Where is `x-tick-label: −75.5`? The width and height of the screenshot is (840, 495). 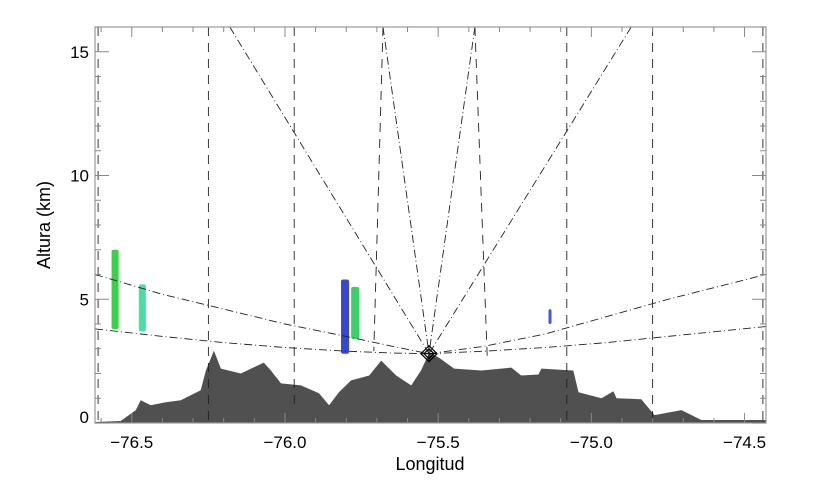
x-tick-label: −75.5 is located at coordinates (438, 442).